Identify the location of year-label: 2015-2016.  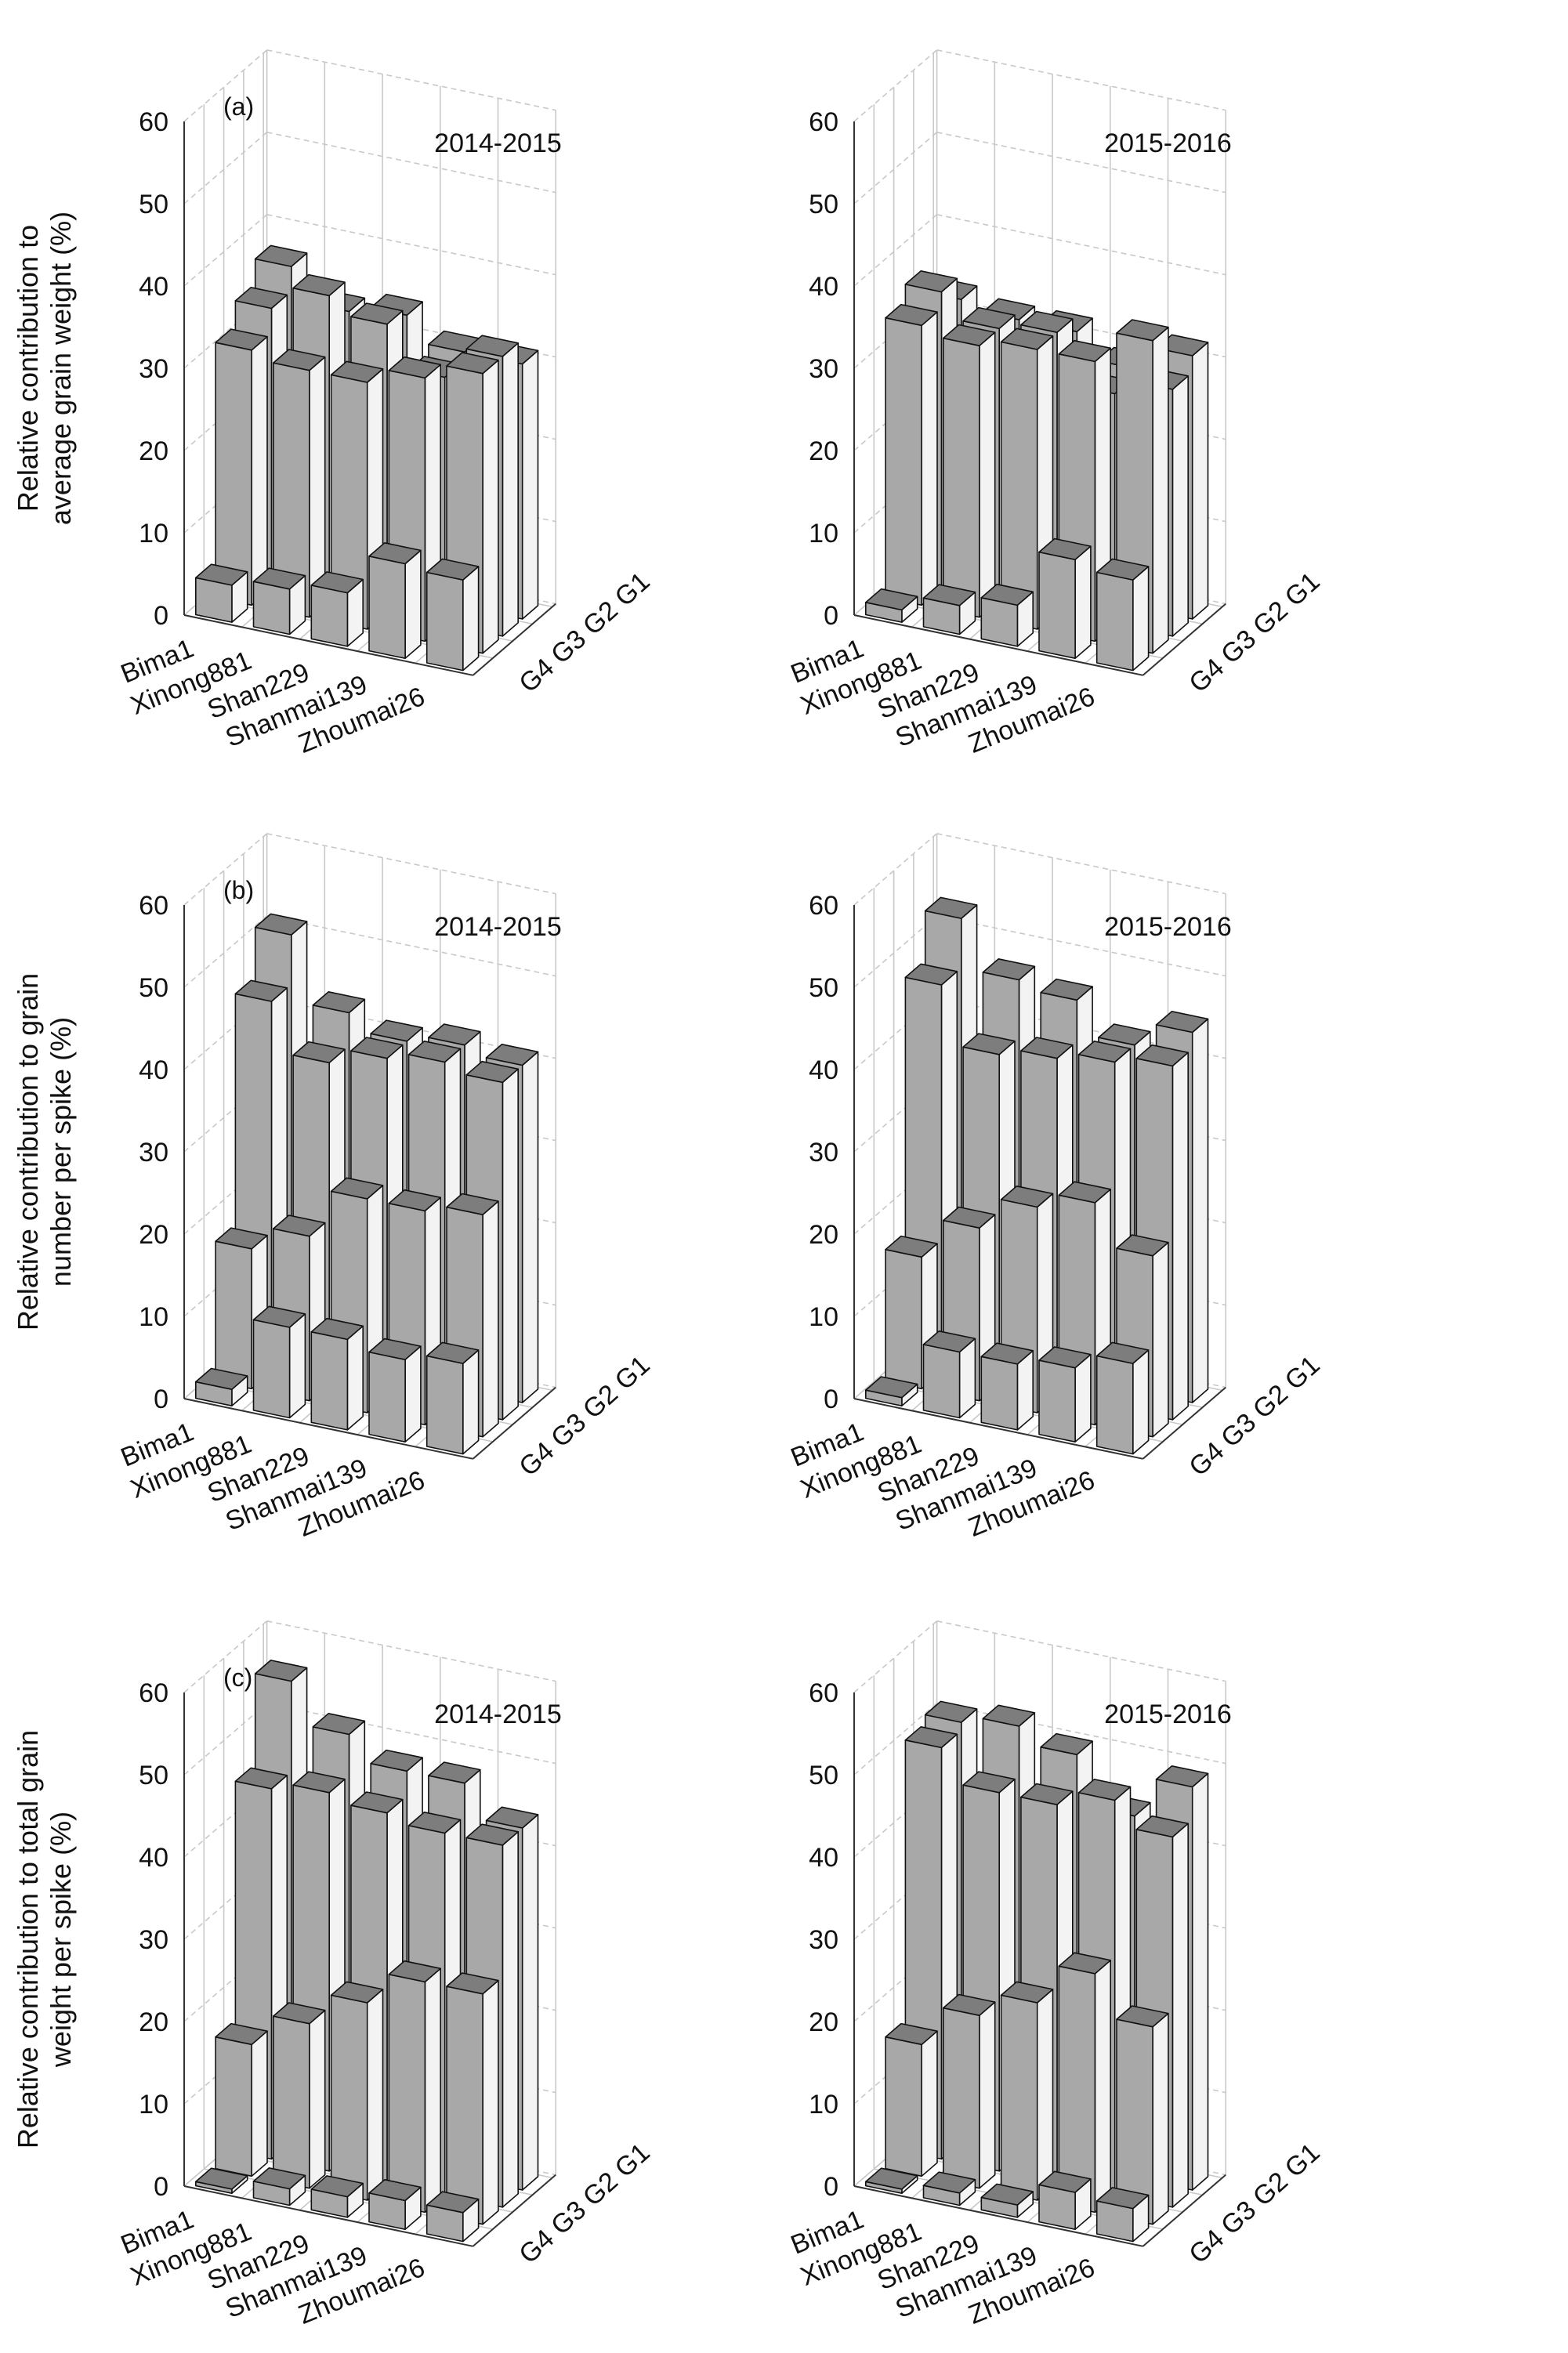
(1168, 143).